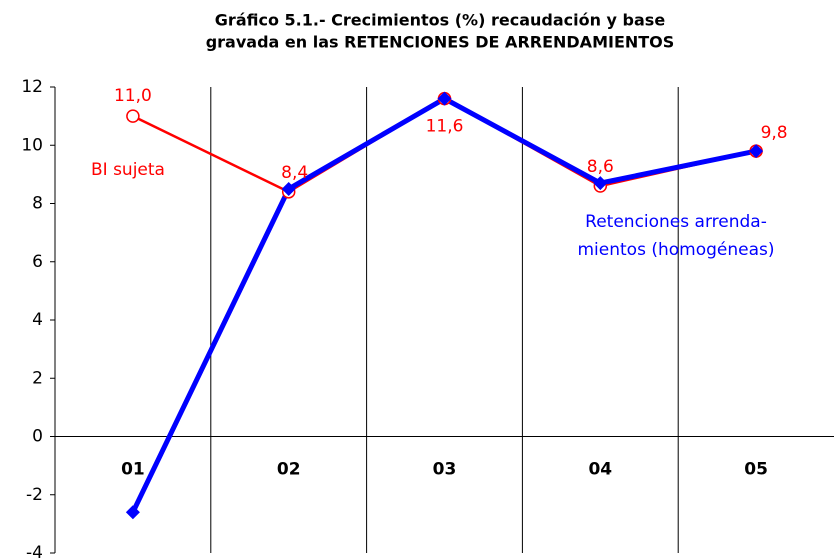 This screenshot has height=559, width=834. What do you see at coordinates (444, 145) in the screenshot?
I see `series-line` at bounding box center [444, 145].